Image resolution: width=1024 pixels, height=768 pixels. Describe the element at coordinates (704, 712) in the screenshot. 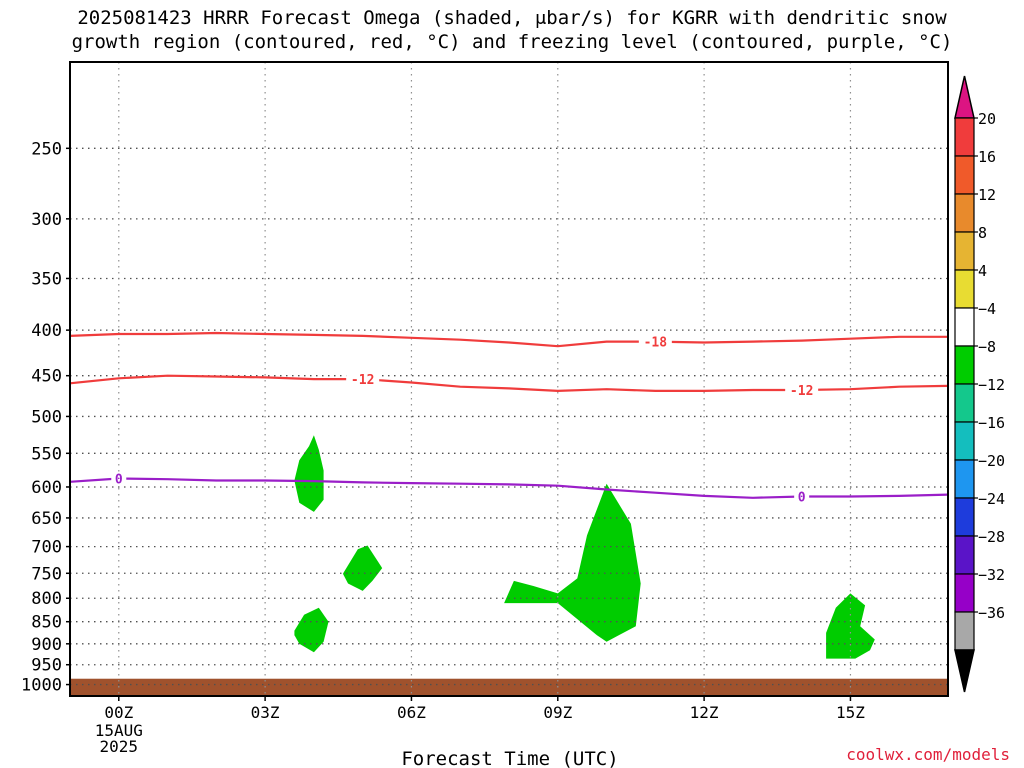

I see `x-tick-label: 12Z` at that location.